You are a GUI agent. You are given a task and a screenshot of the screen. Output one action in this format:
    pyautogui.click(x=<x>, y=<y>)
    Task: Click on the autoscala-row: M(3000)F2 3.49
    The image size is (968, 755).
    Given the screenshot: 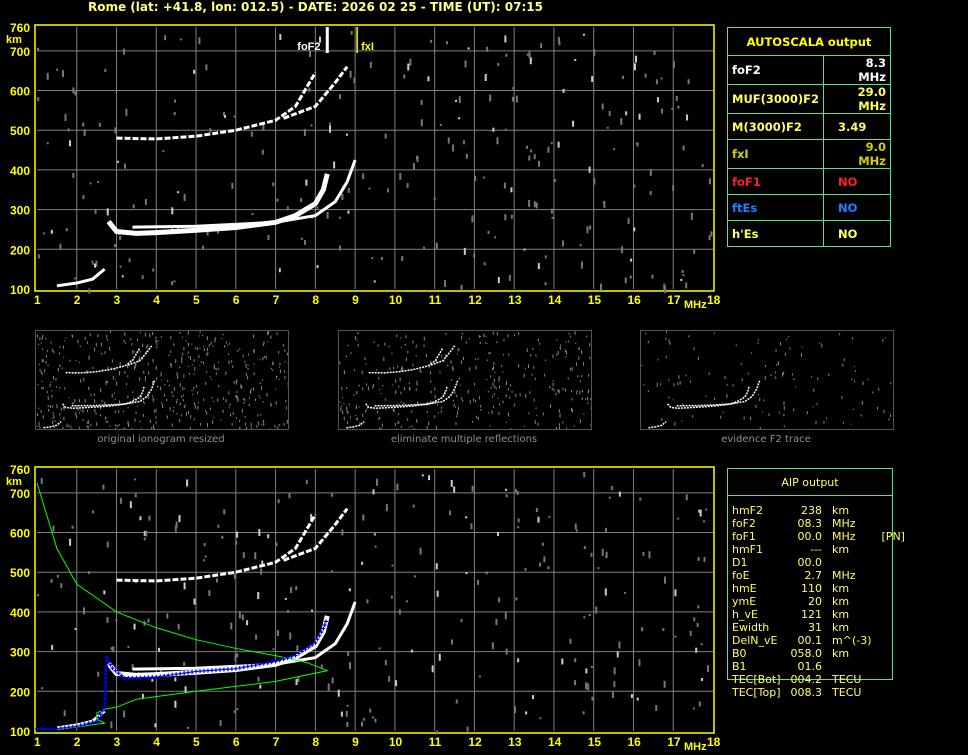 What is the action you would take?
    pyautogui.click(x=808, y=126)
    